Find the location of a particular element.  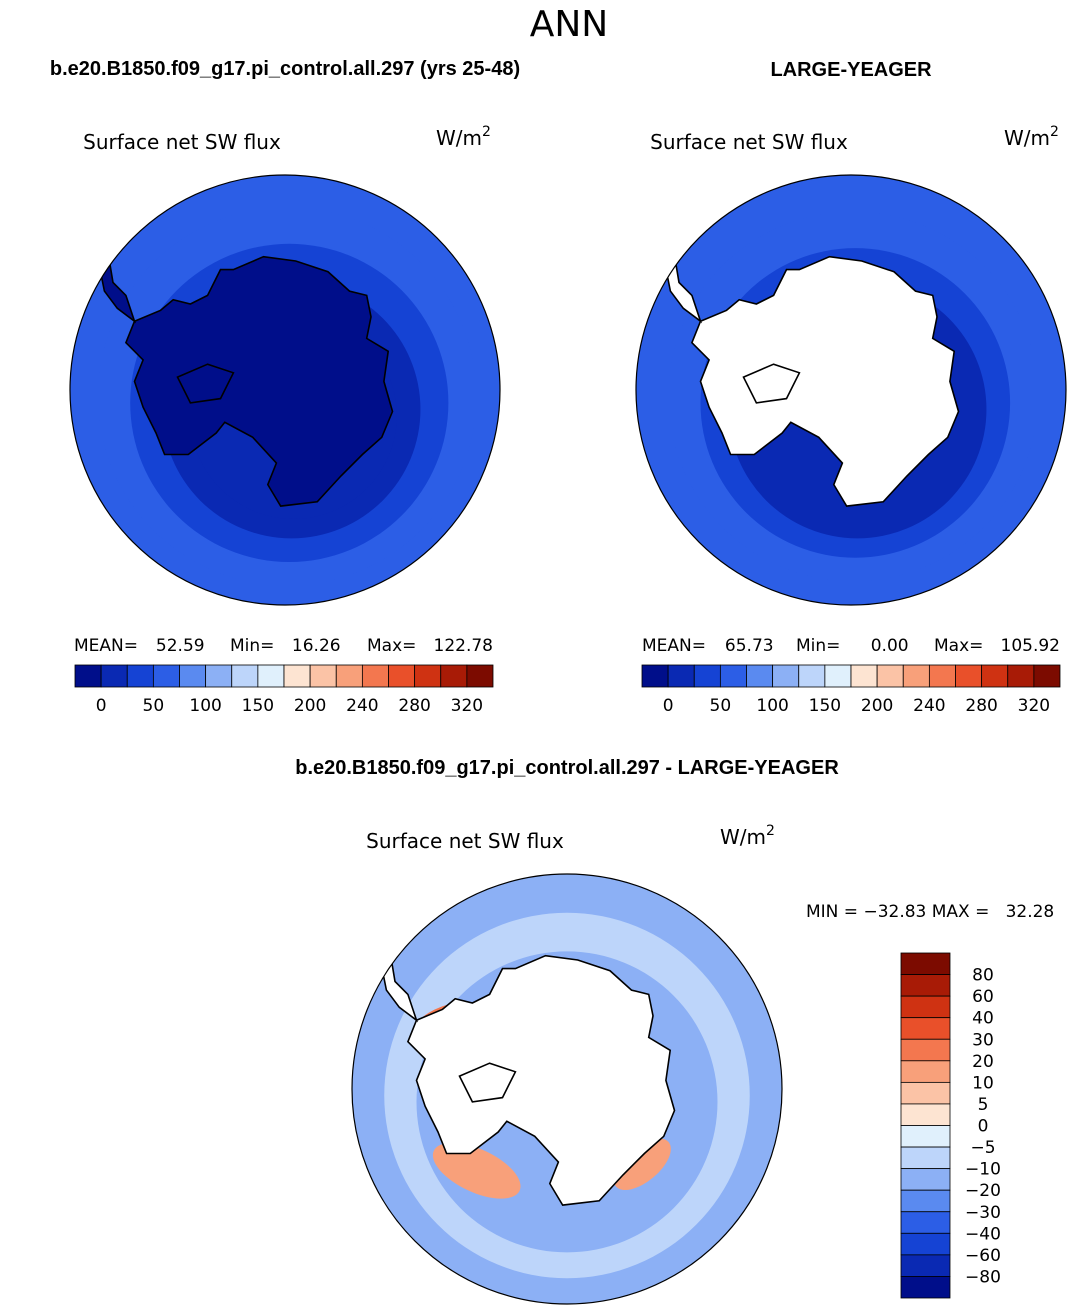

map-border is located at coordinates (285, 390).